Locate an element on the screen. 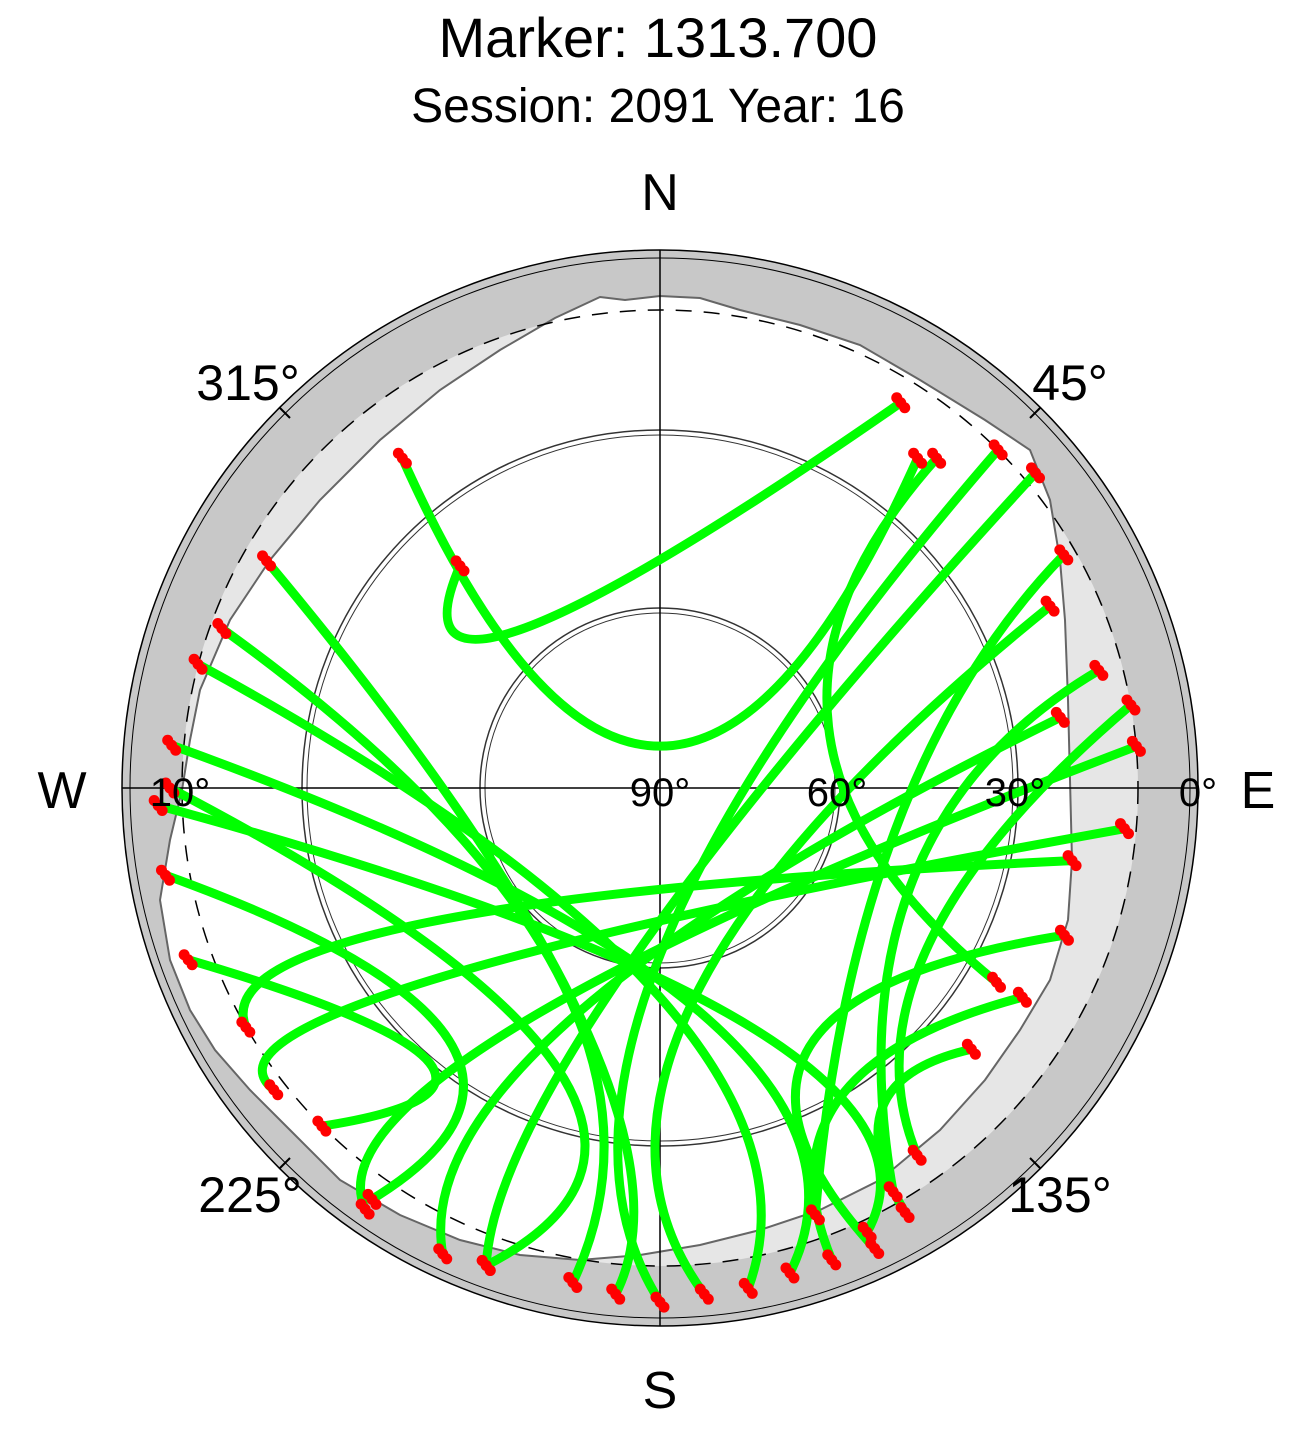 This screenshot has height=1444, width=1316. chart-subtitle: Session: 2091 Year: 16 is located at coordinates (658, 106).